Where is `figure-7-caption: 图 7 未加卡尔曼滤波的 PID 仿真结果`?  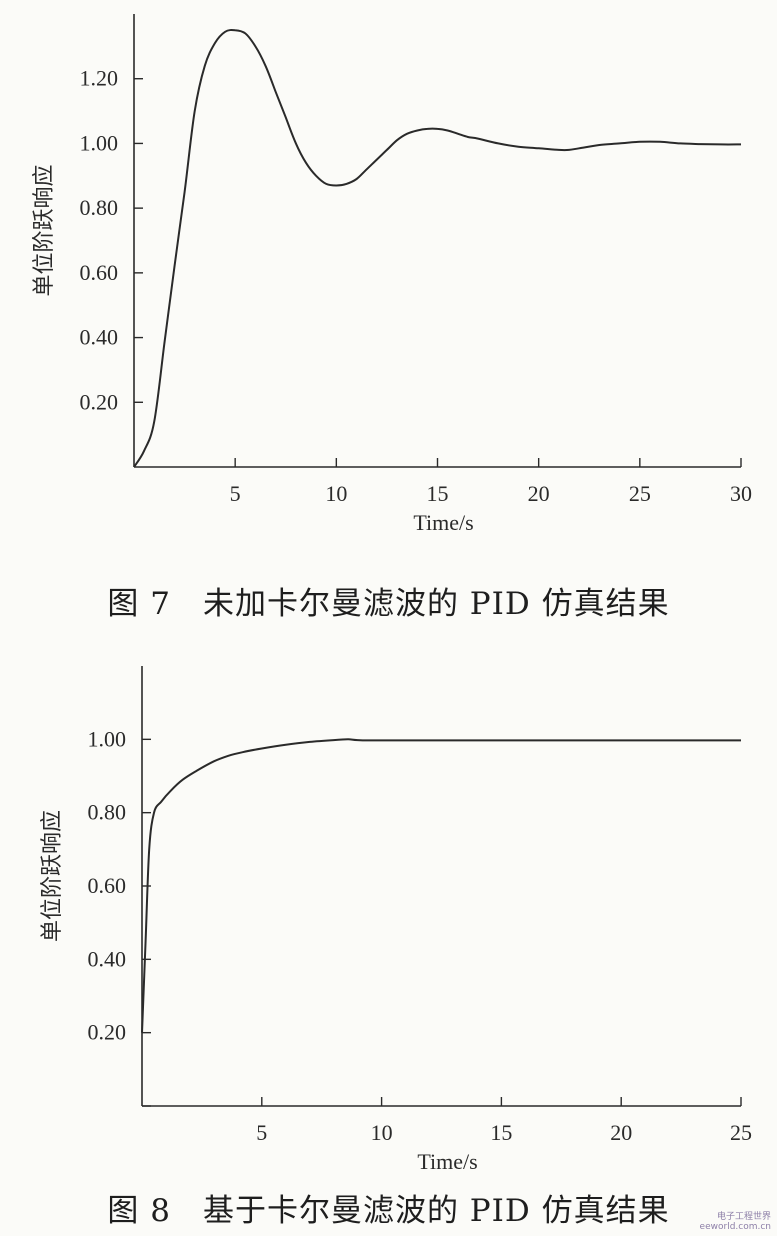
figure-7-caption: 图 7 未加卡尔曼滤波的 PID 仿真结果 is located at coordinates (388, 604).